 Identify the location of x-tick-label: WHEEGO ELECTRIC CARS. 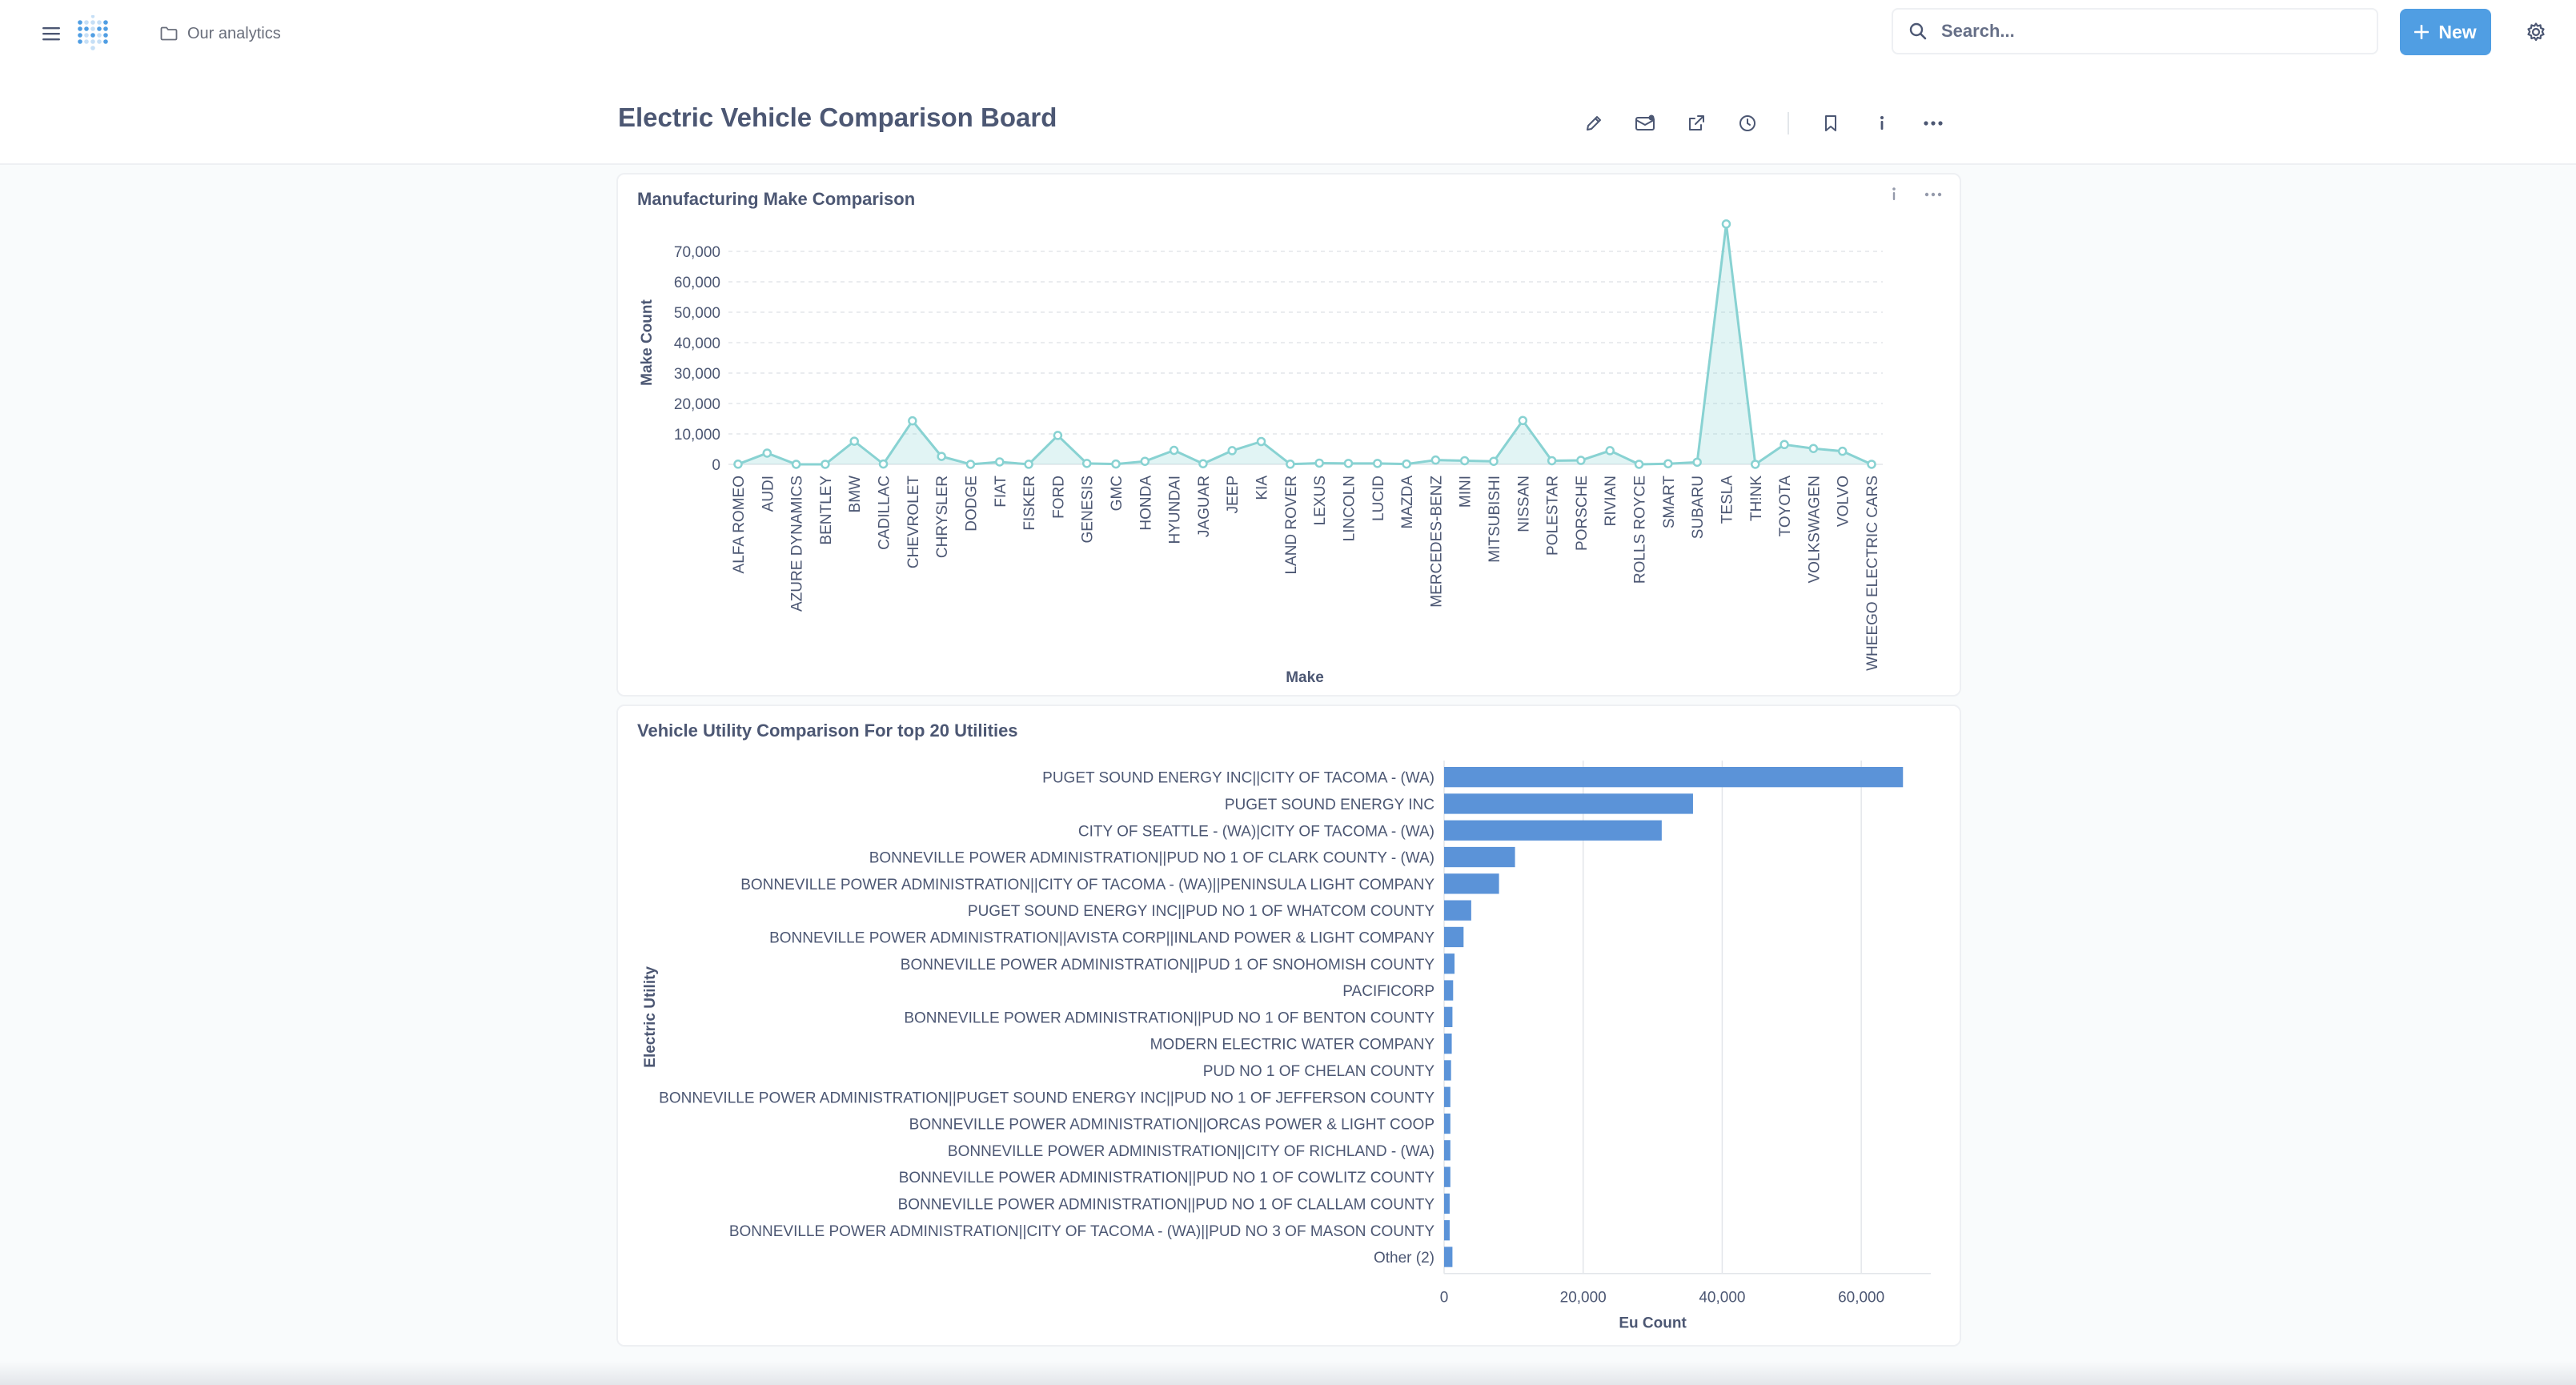
(1873, 573).